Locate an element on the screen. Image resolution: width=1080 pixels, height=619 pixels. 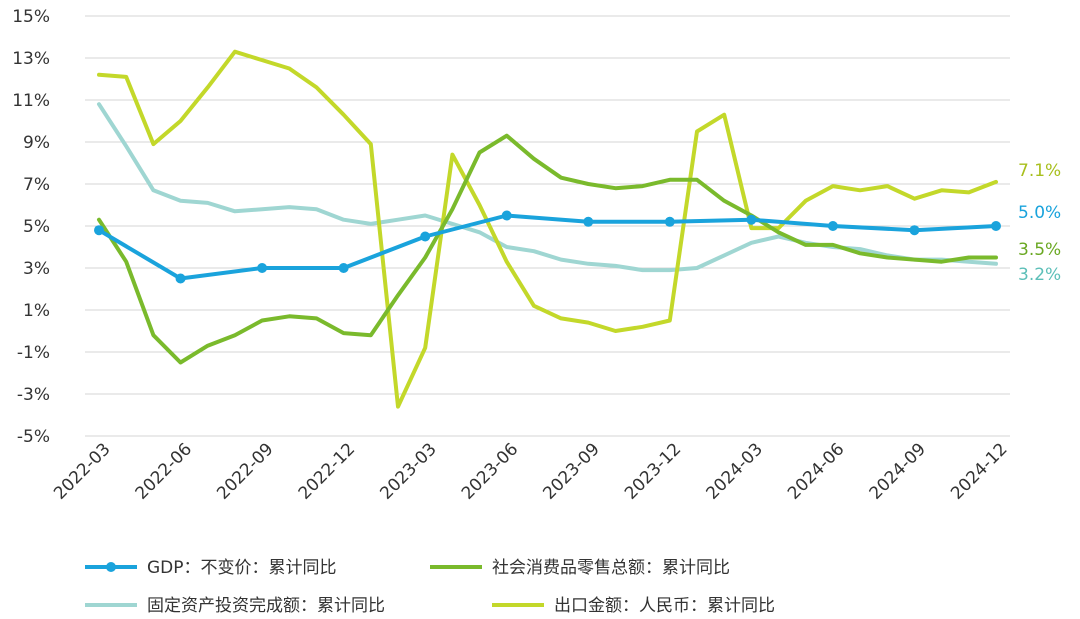
legend-label-fixed-asset-investment: 固定资产投资完成额：累计同比 is located at coordinates (266, 606).